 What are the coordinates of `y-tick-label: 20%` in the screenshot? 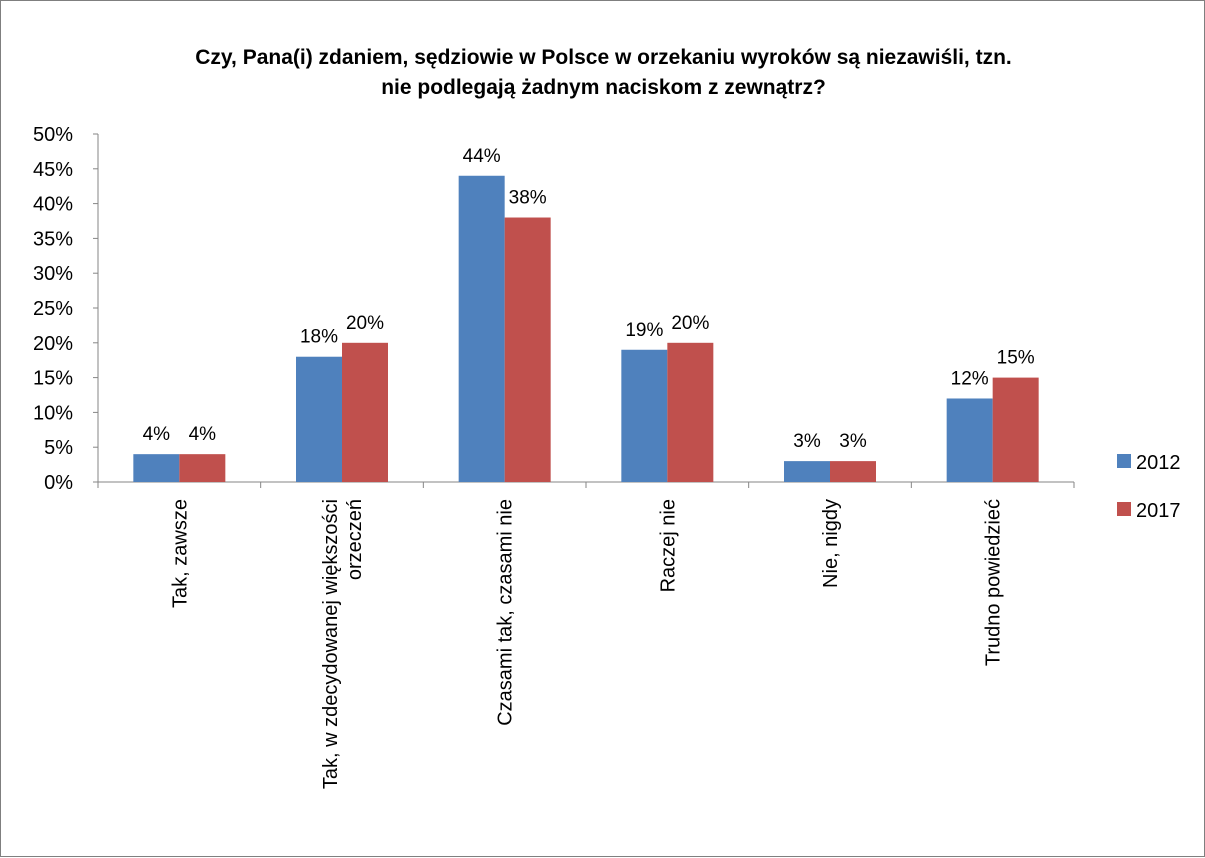 It's located at (53, 344).